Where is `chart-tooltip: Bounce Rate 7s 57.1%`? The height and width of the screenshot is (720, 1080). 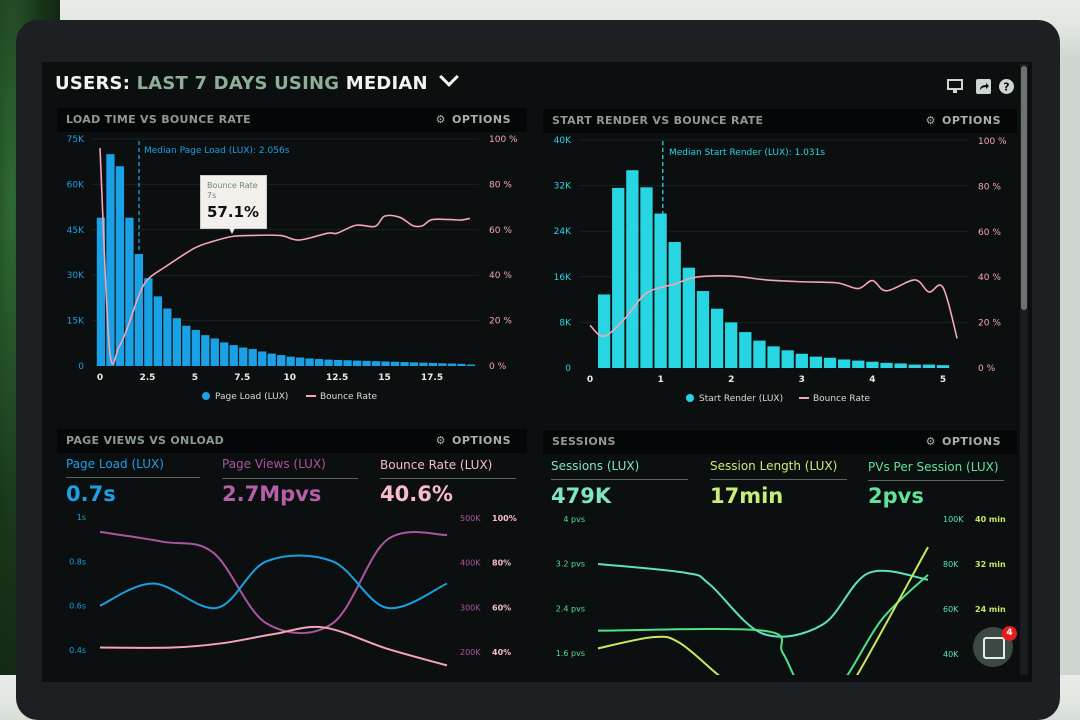 chart-tooltip: Bounce Rate 7s 57.1% is located at coordinates (233, 202).